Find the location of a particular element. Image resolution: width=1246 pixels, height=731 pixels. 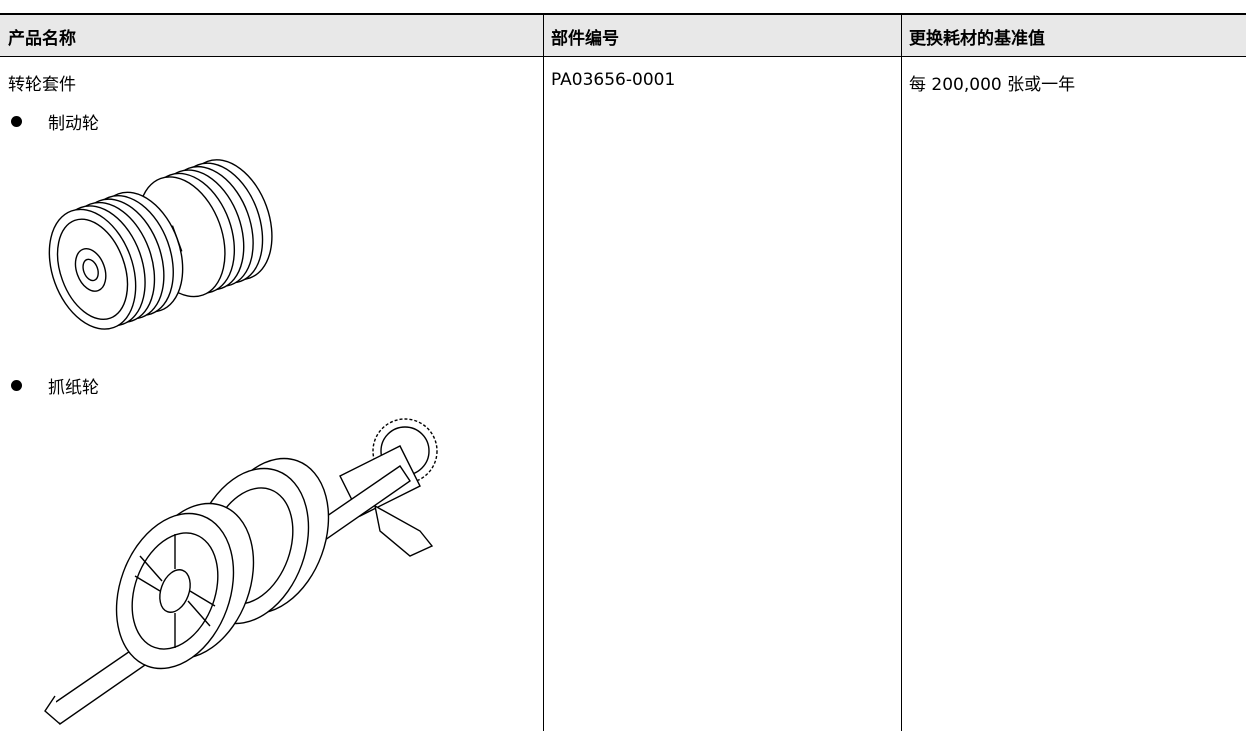

replacement-criterion: 每 200,000 张或一年 is located at coordinates (992, 85).